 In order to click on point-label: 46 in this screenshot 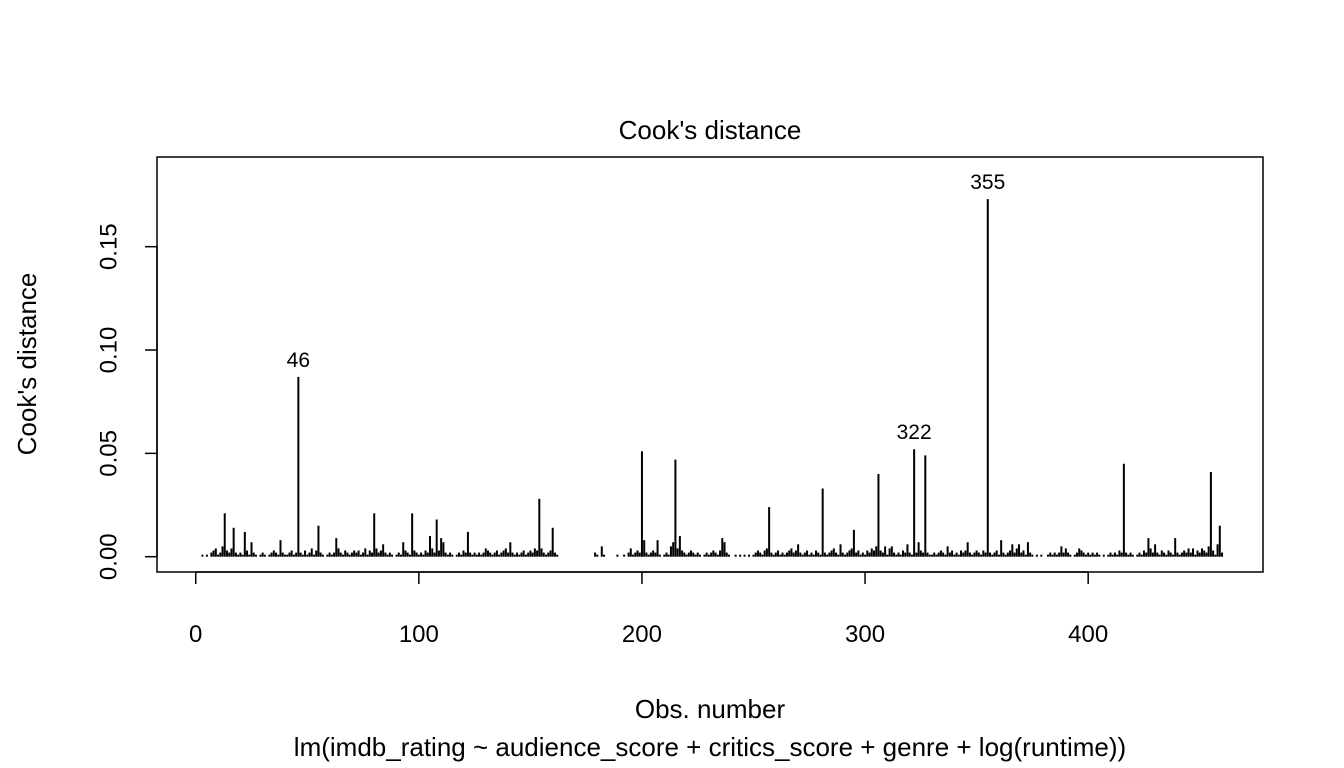, I will do `click(298, 360)`.